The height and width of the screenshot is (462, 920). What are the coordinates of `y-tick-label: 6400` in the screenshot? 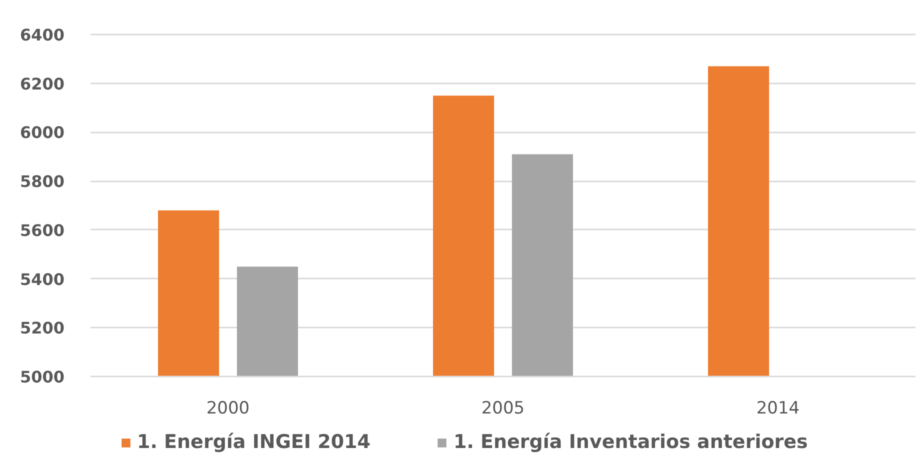 It's located at (42, 35).